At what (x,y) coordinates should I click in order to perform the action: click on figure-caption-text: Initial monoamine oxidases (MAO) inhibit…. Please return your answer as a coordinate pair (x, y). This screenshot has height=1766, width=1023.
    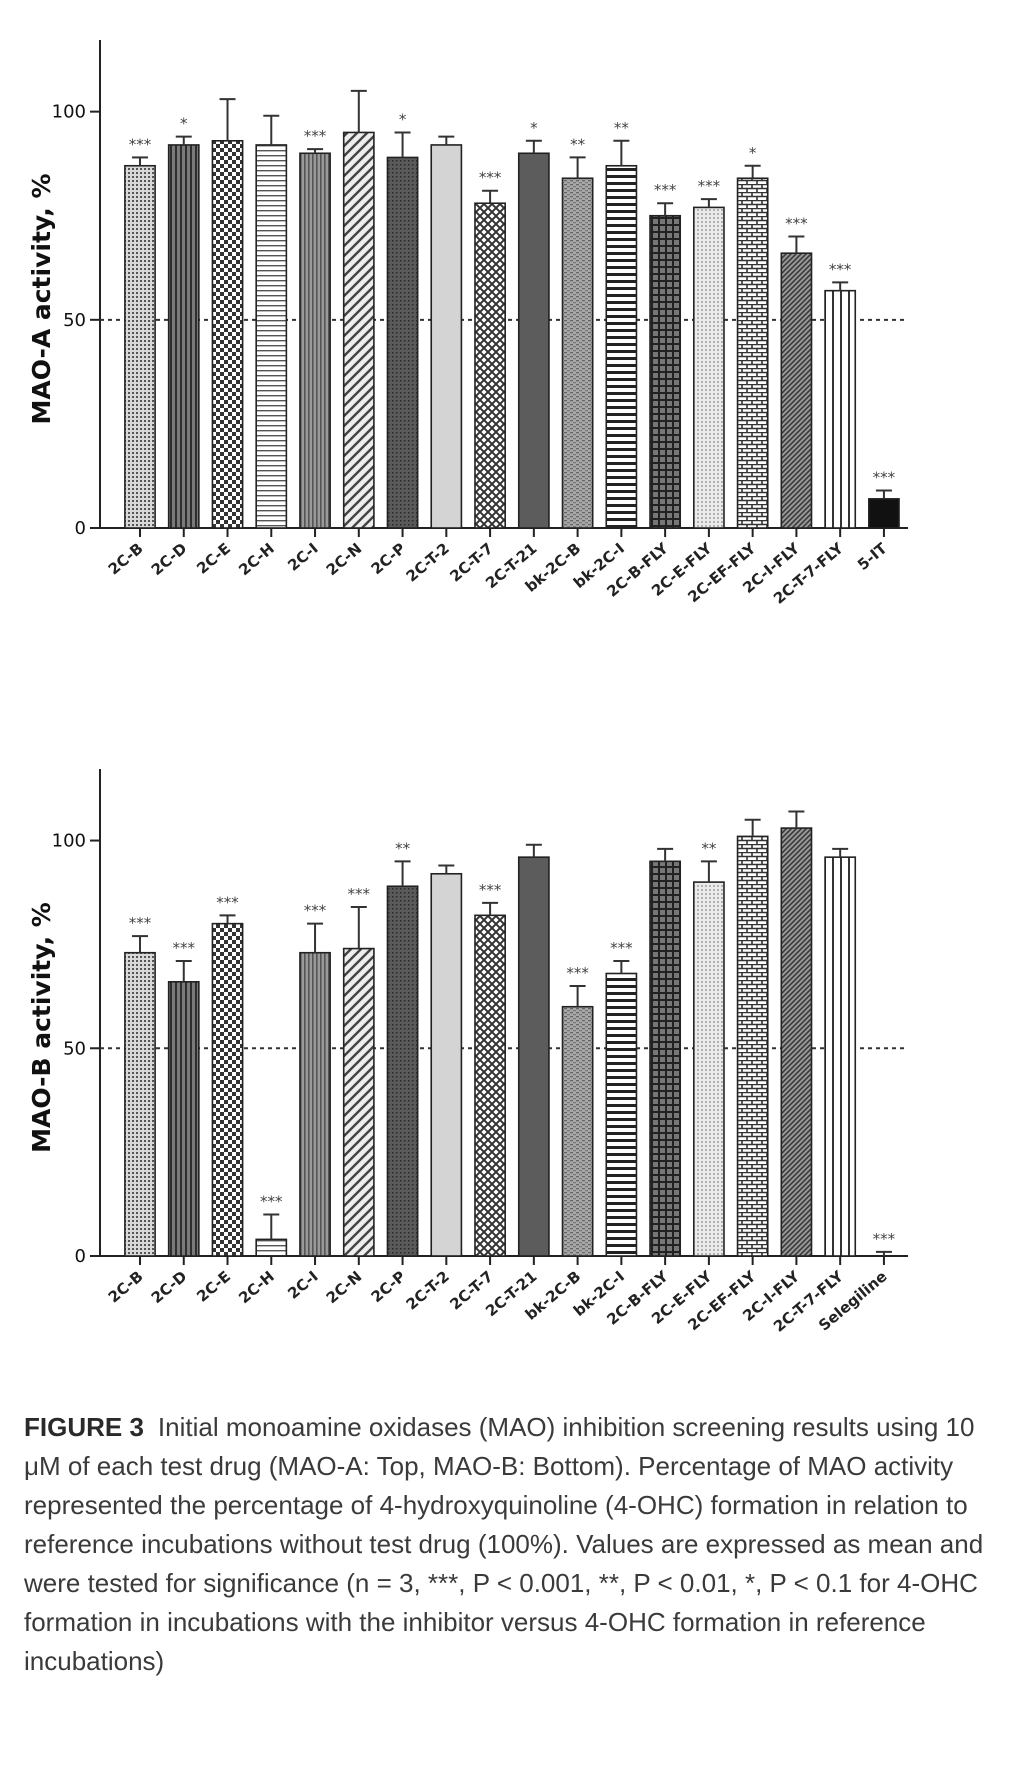
    Looking at the image, I should click on (504, 1544).